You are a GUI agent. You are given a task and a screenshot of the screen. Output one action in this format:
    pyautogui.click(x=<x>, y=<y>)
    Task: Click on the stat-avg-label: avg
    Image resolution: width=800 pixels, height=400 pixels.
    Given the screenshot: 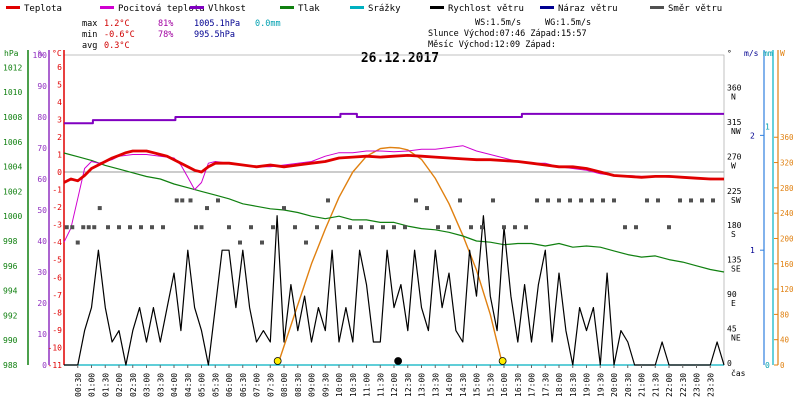 What is the action you would take?
    pyautogui.click(x=89, y=46)
    